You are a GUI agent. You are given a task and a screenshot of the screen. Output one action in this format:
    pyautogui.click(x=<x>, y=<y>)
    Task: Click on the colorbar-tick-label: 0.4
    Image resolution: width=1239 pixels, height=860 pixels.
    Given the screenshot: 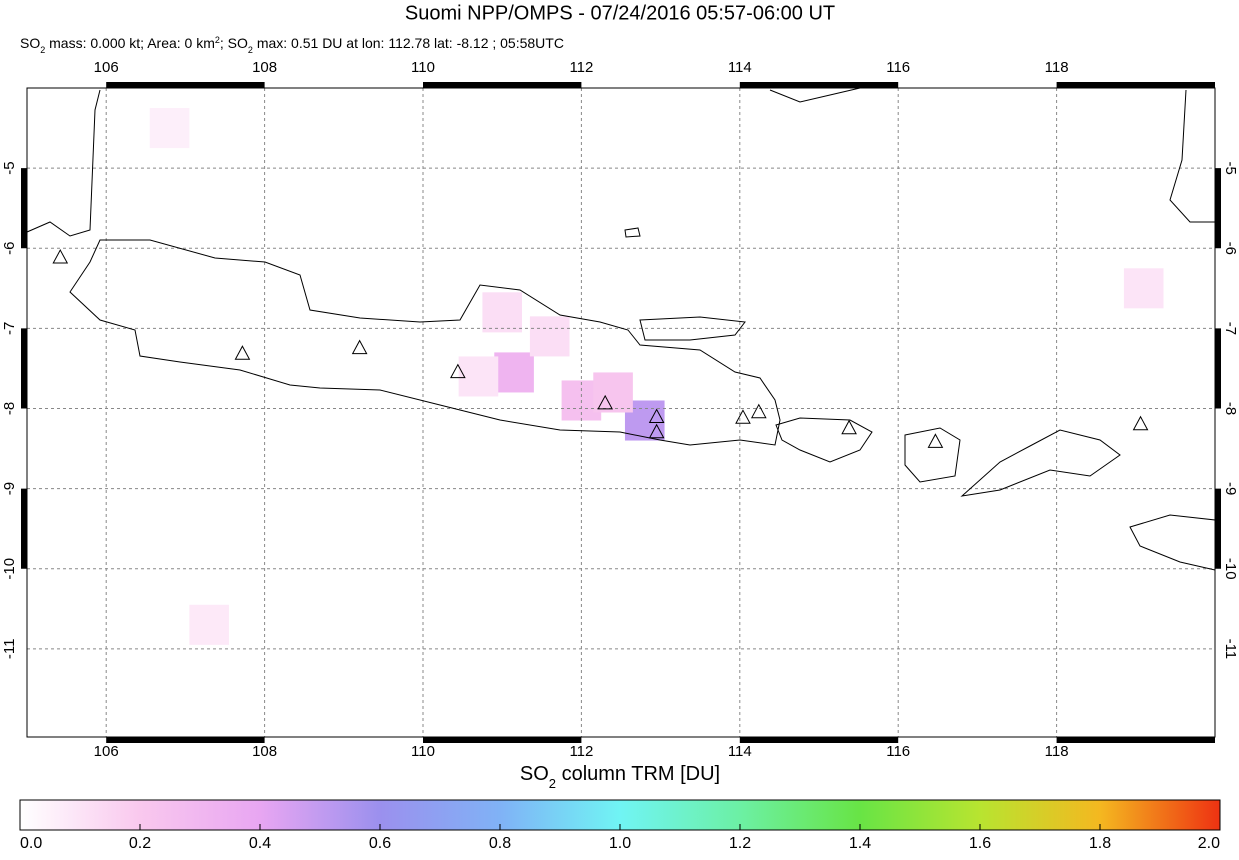 What is the action you would take?
    pyautogui.click(x=260, y=843)
    